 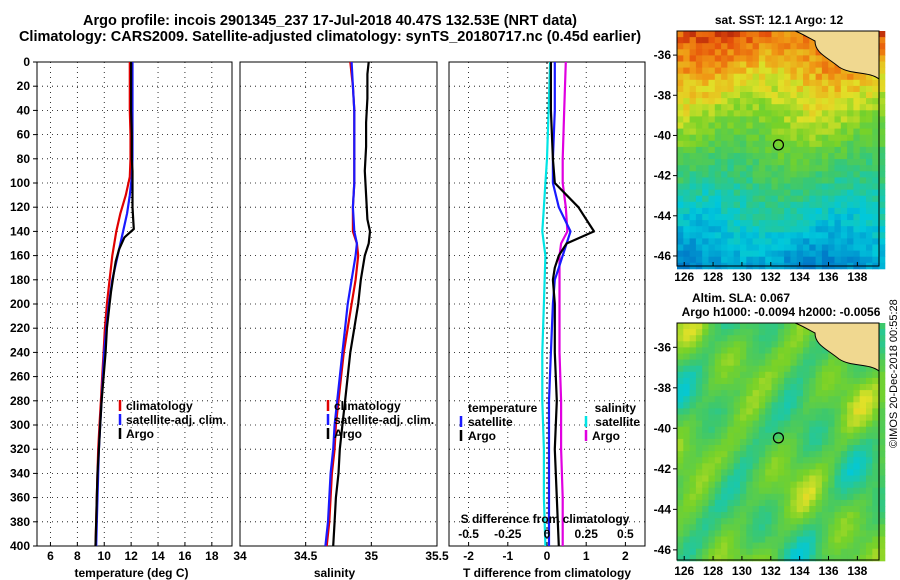 I want to click on temperature-x-tick-label: 8, so click(x=77, y=556).